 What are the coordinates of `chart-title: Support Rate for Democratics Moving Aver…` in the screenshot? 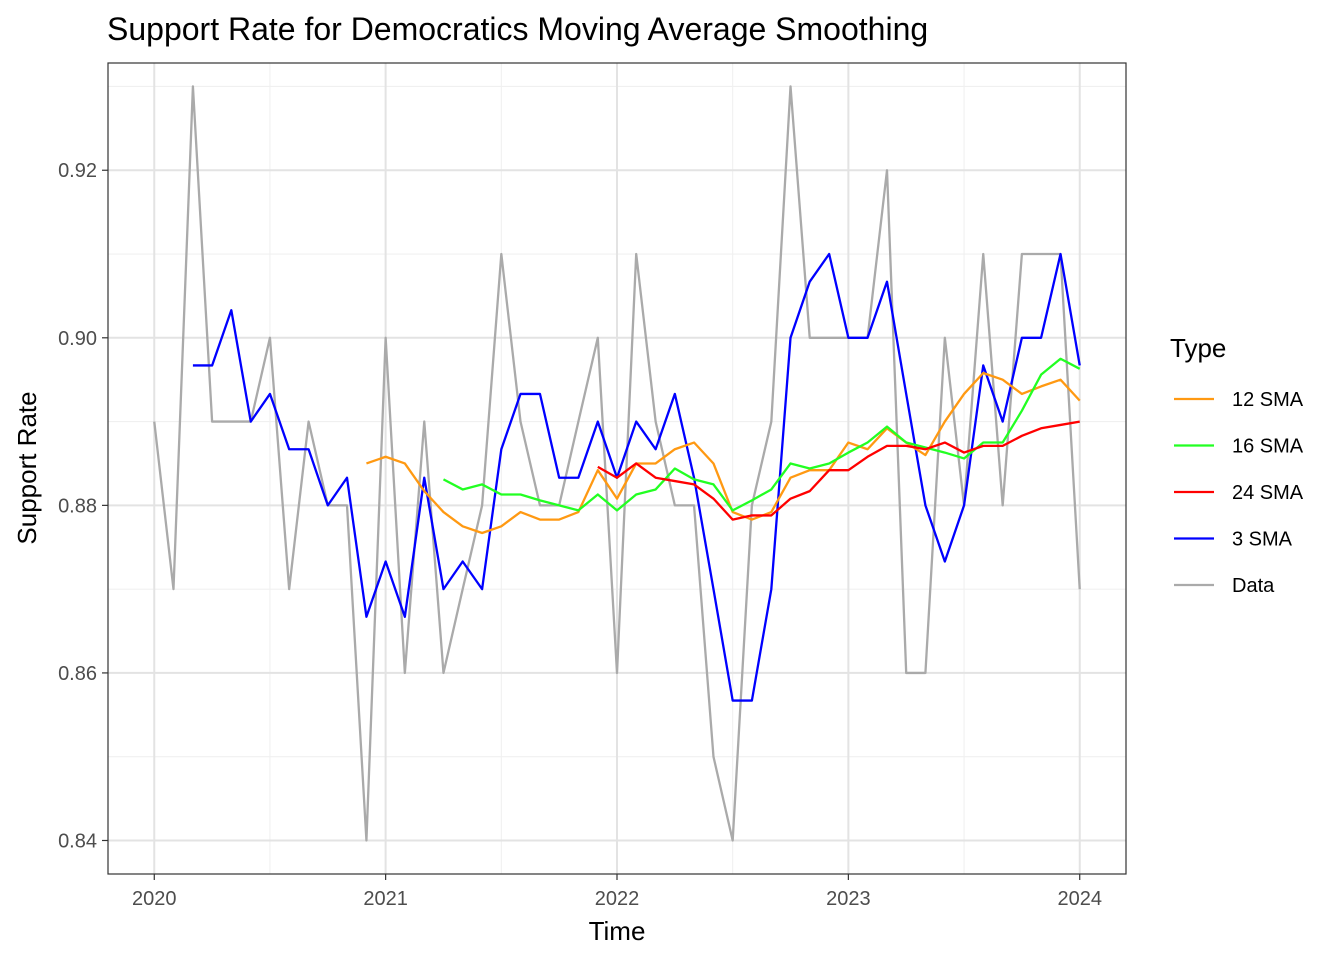 It's located at (517, 29).